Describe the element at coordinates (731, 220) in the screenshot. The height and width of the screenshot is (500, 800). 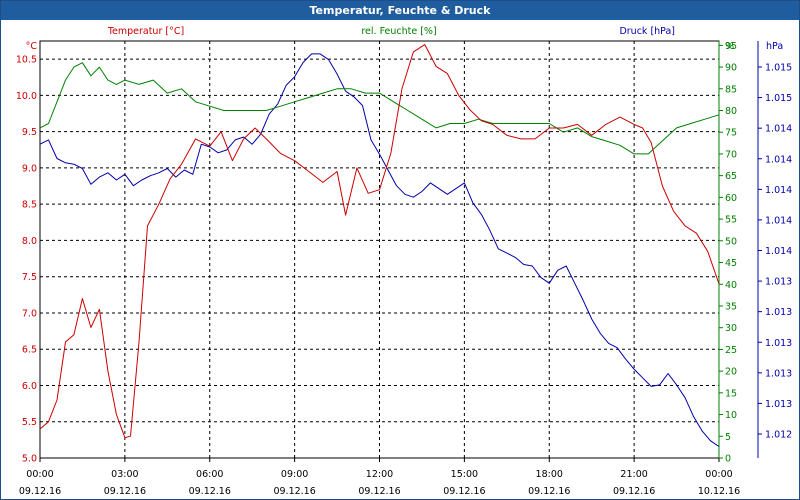
I see `humidity-tick-label: 55` at that location.